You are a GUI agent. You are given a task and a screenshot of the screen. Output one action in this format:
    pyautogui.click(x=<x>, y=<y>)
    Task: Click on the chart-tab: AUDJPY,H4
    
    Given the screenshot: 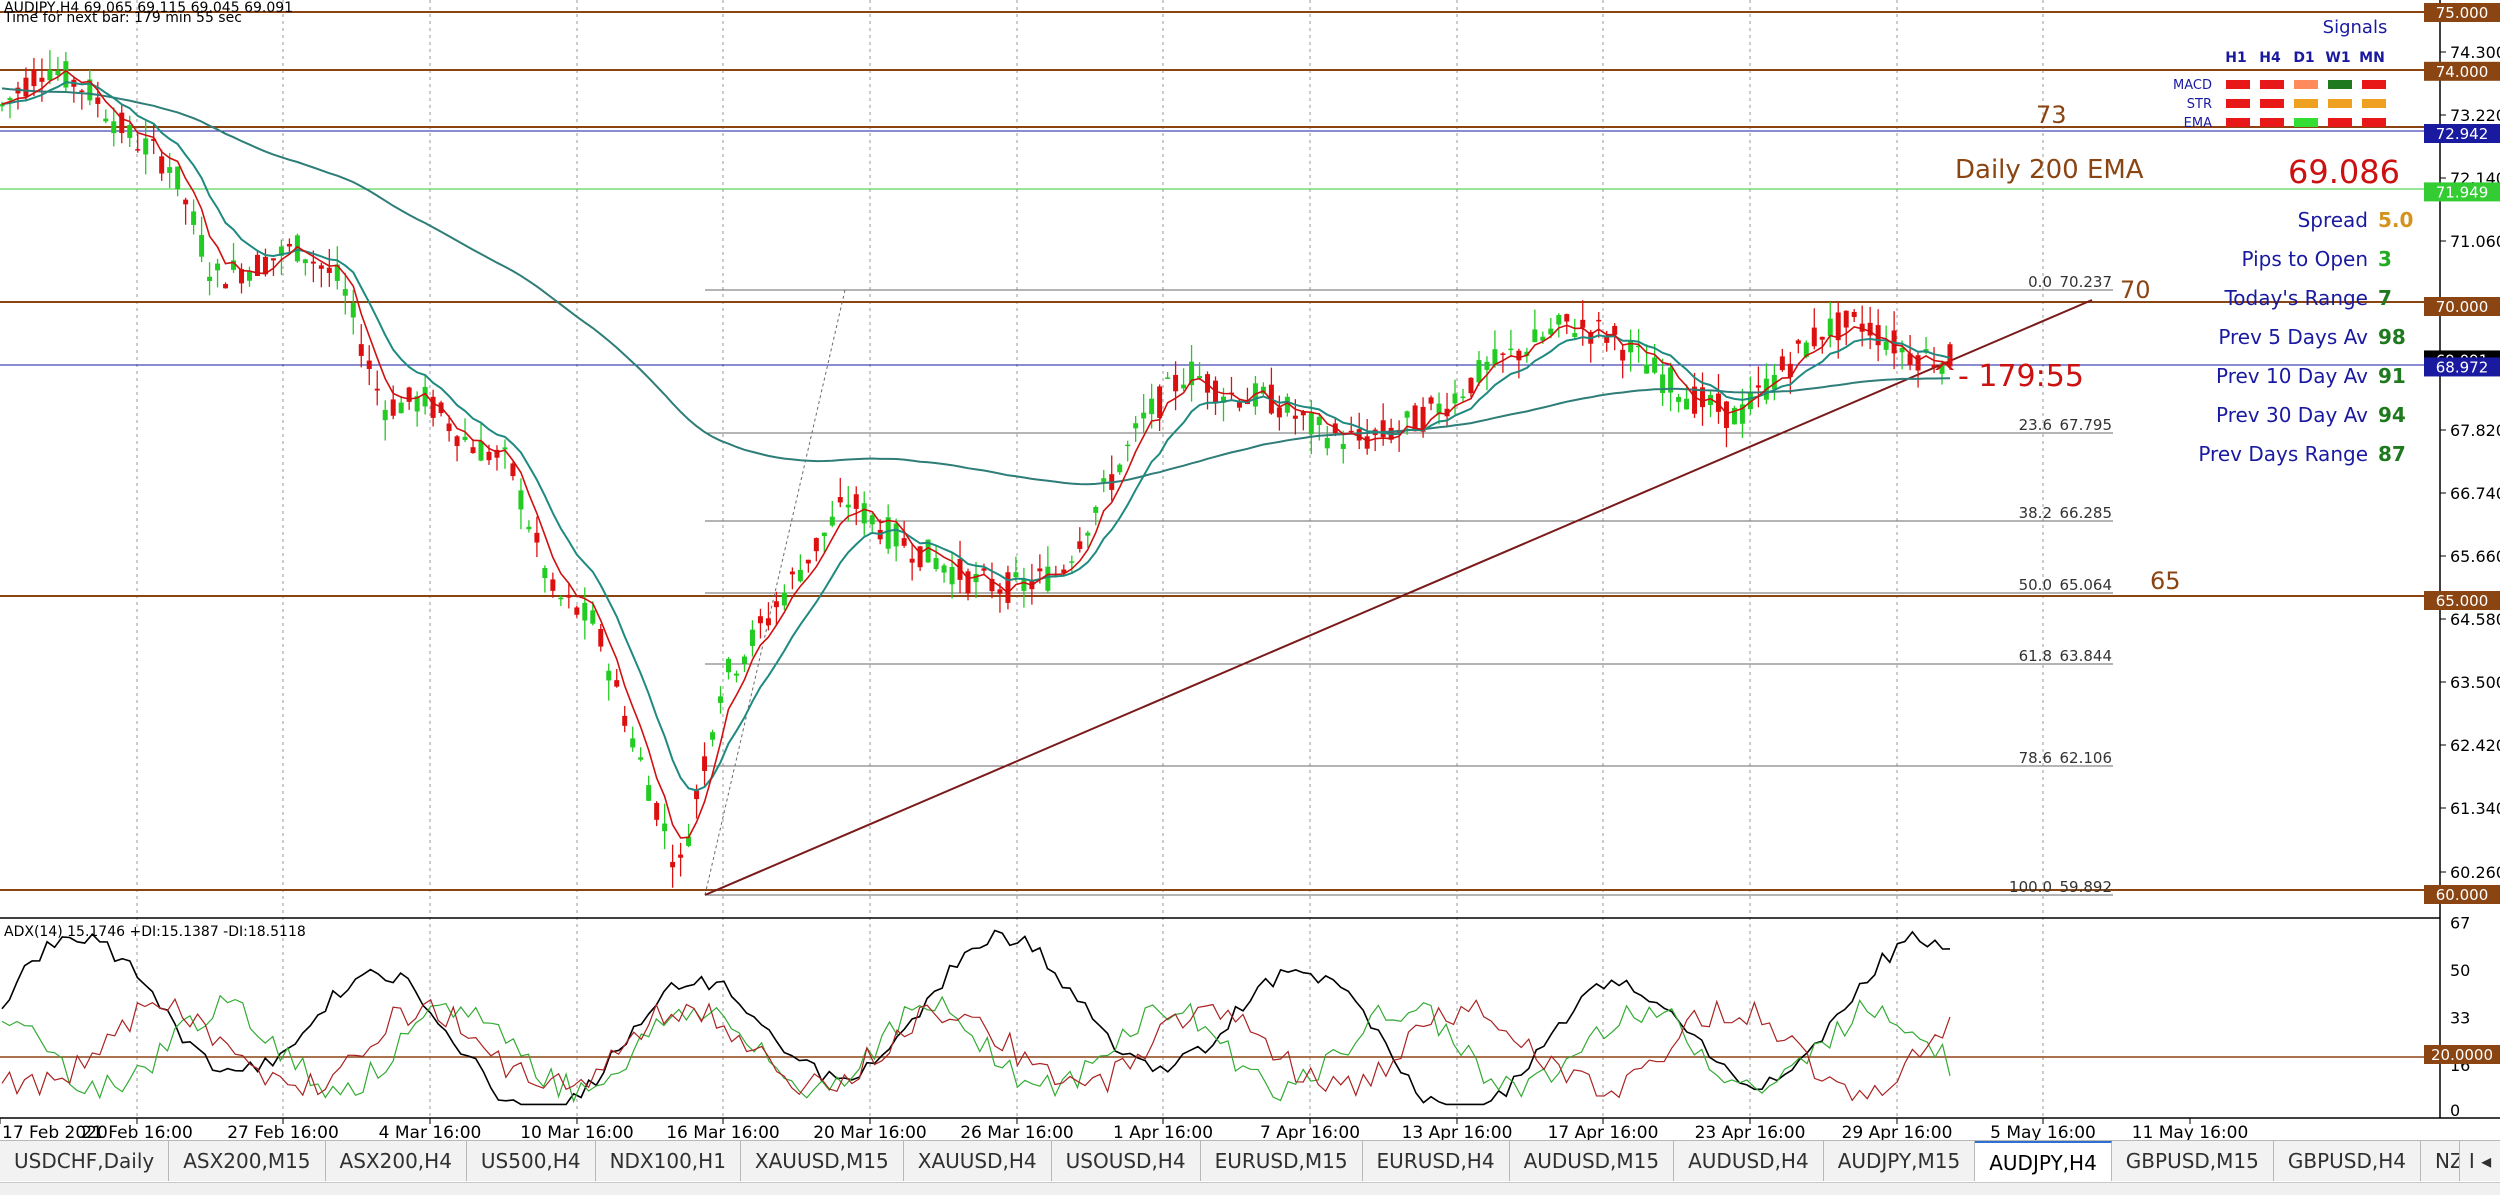 What is the action you would take?
    pyautogui.click(x=2043, y=1161)
    